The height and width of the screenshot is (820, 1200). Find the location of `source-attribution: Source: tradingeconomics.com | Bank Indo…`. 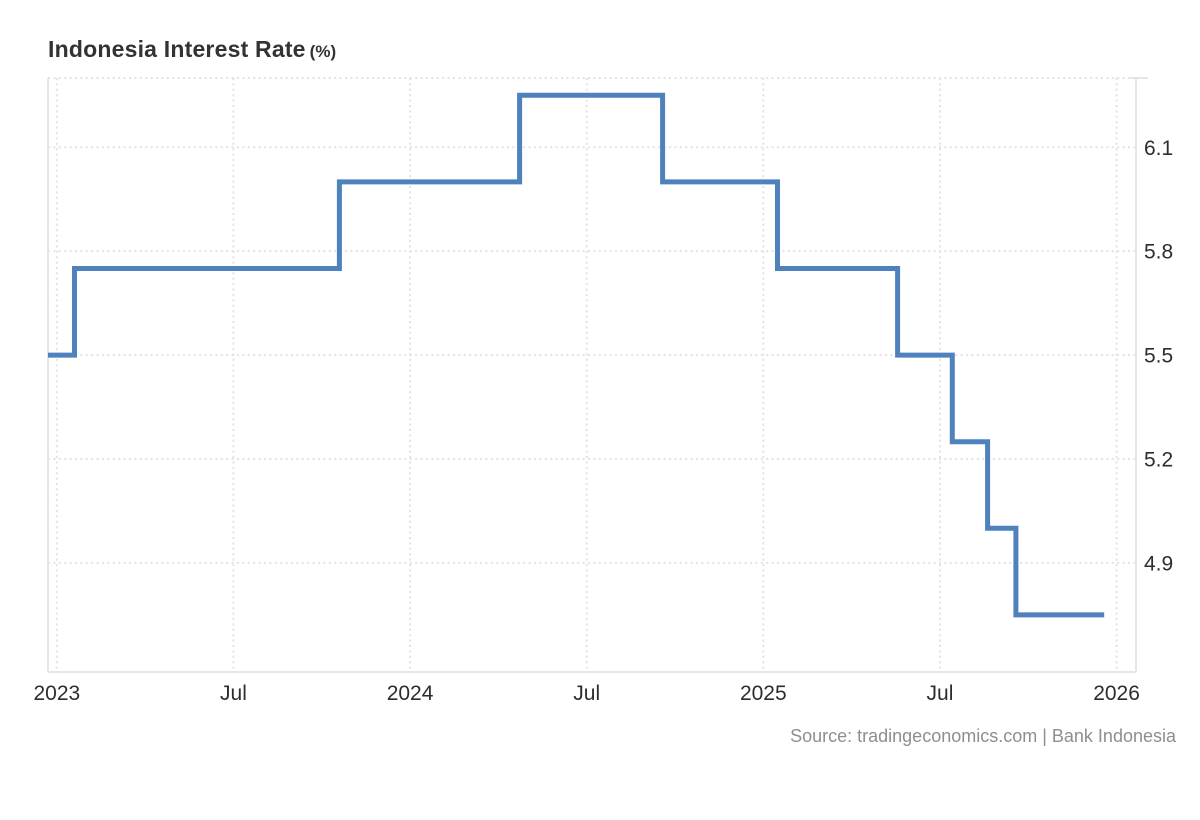

source-attribution: Source: tradingeconomics.com | Bank Indo… is located at coordinates (983, 736).